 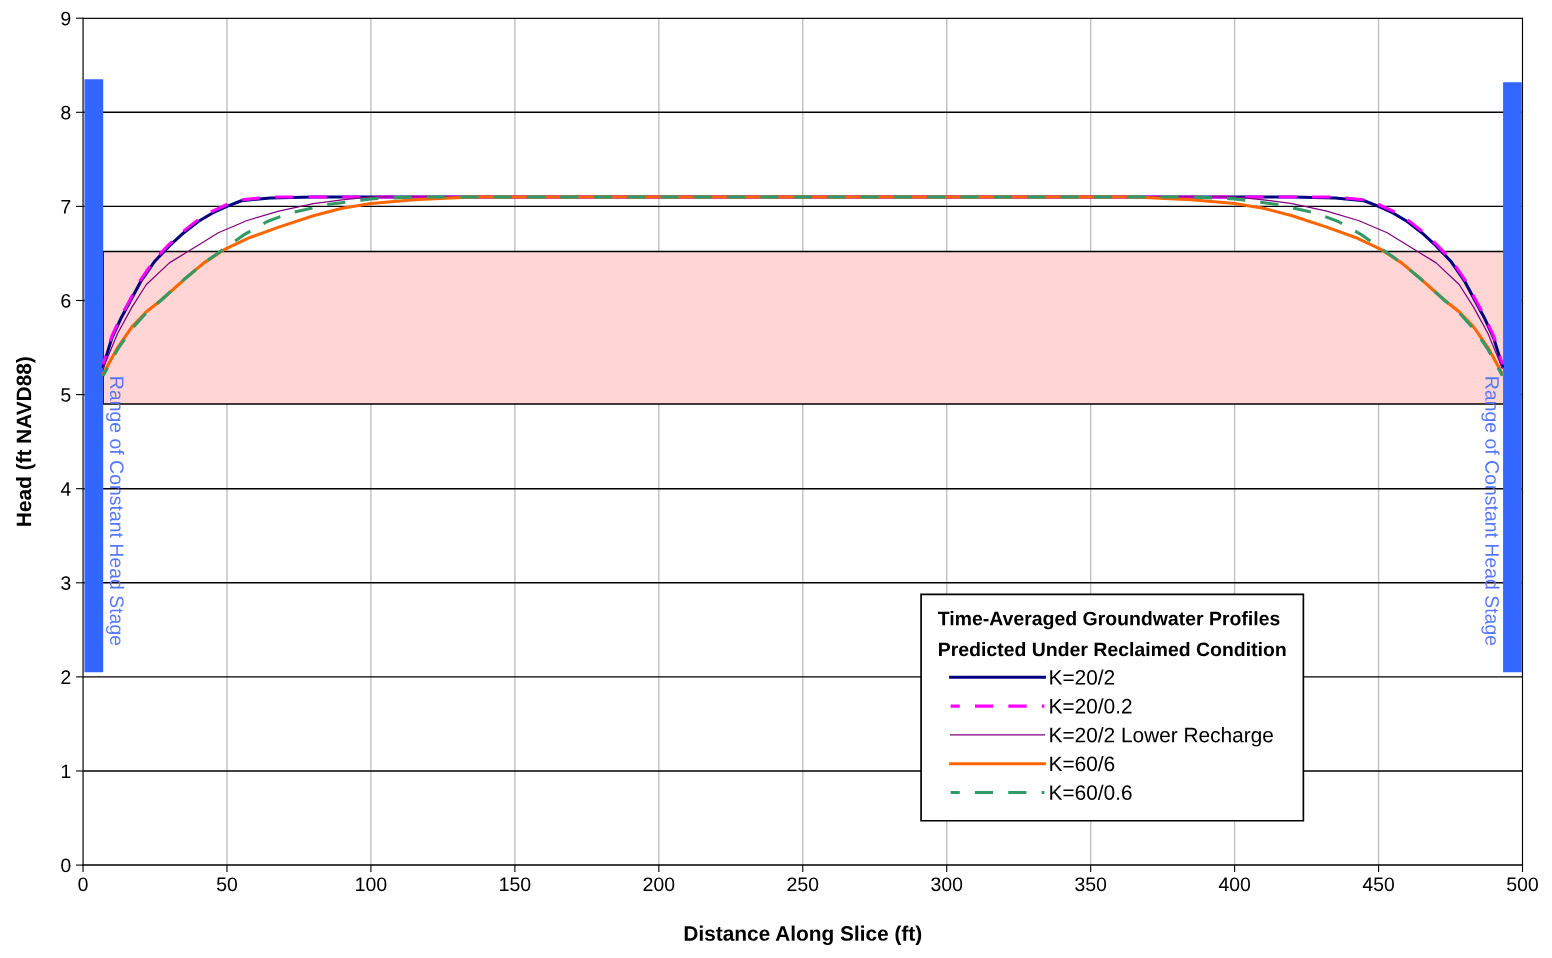 What do you see at coordinates (66, 395) in the screenshot?
I see `y-tick-label: 5` at bounding box center [66, 395].